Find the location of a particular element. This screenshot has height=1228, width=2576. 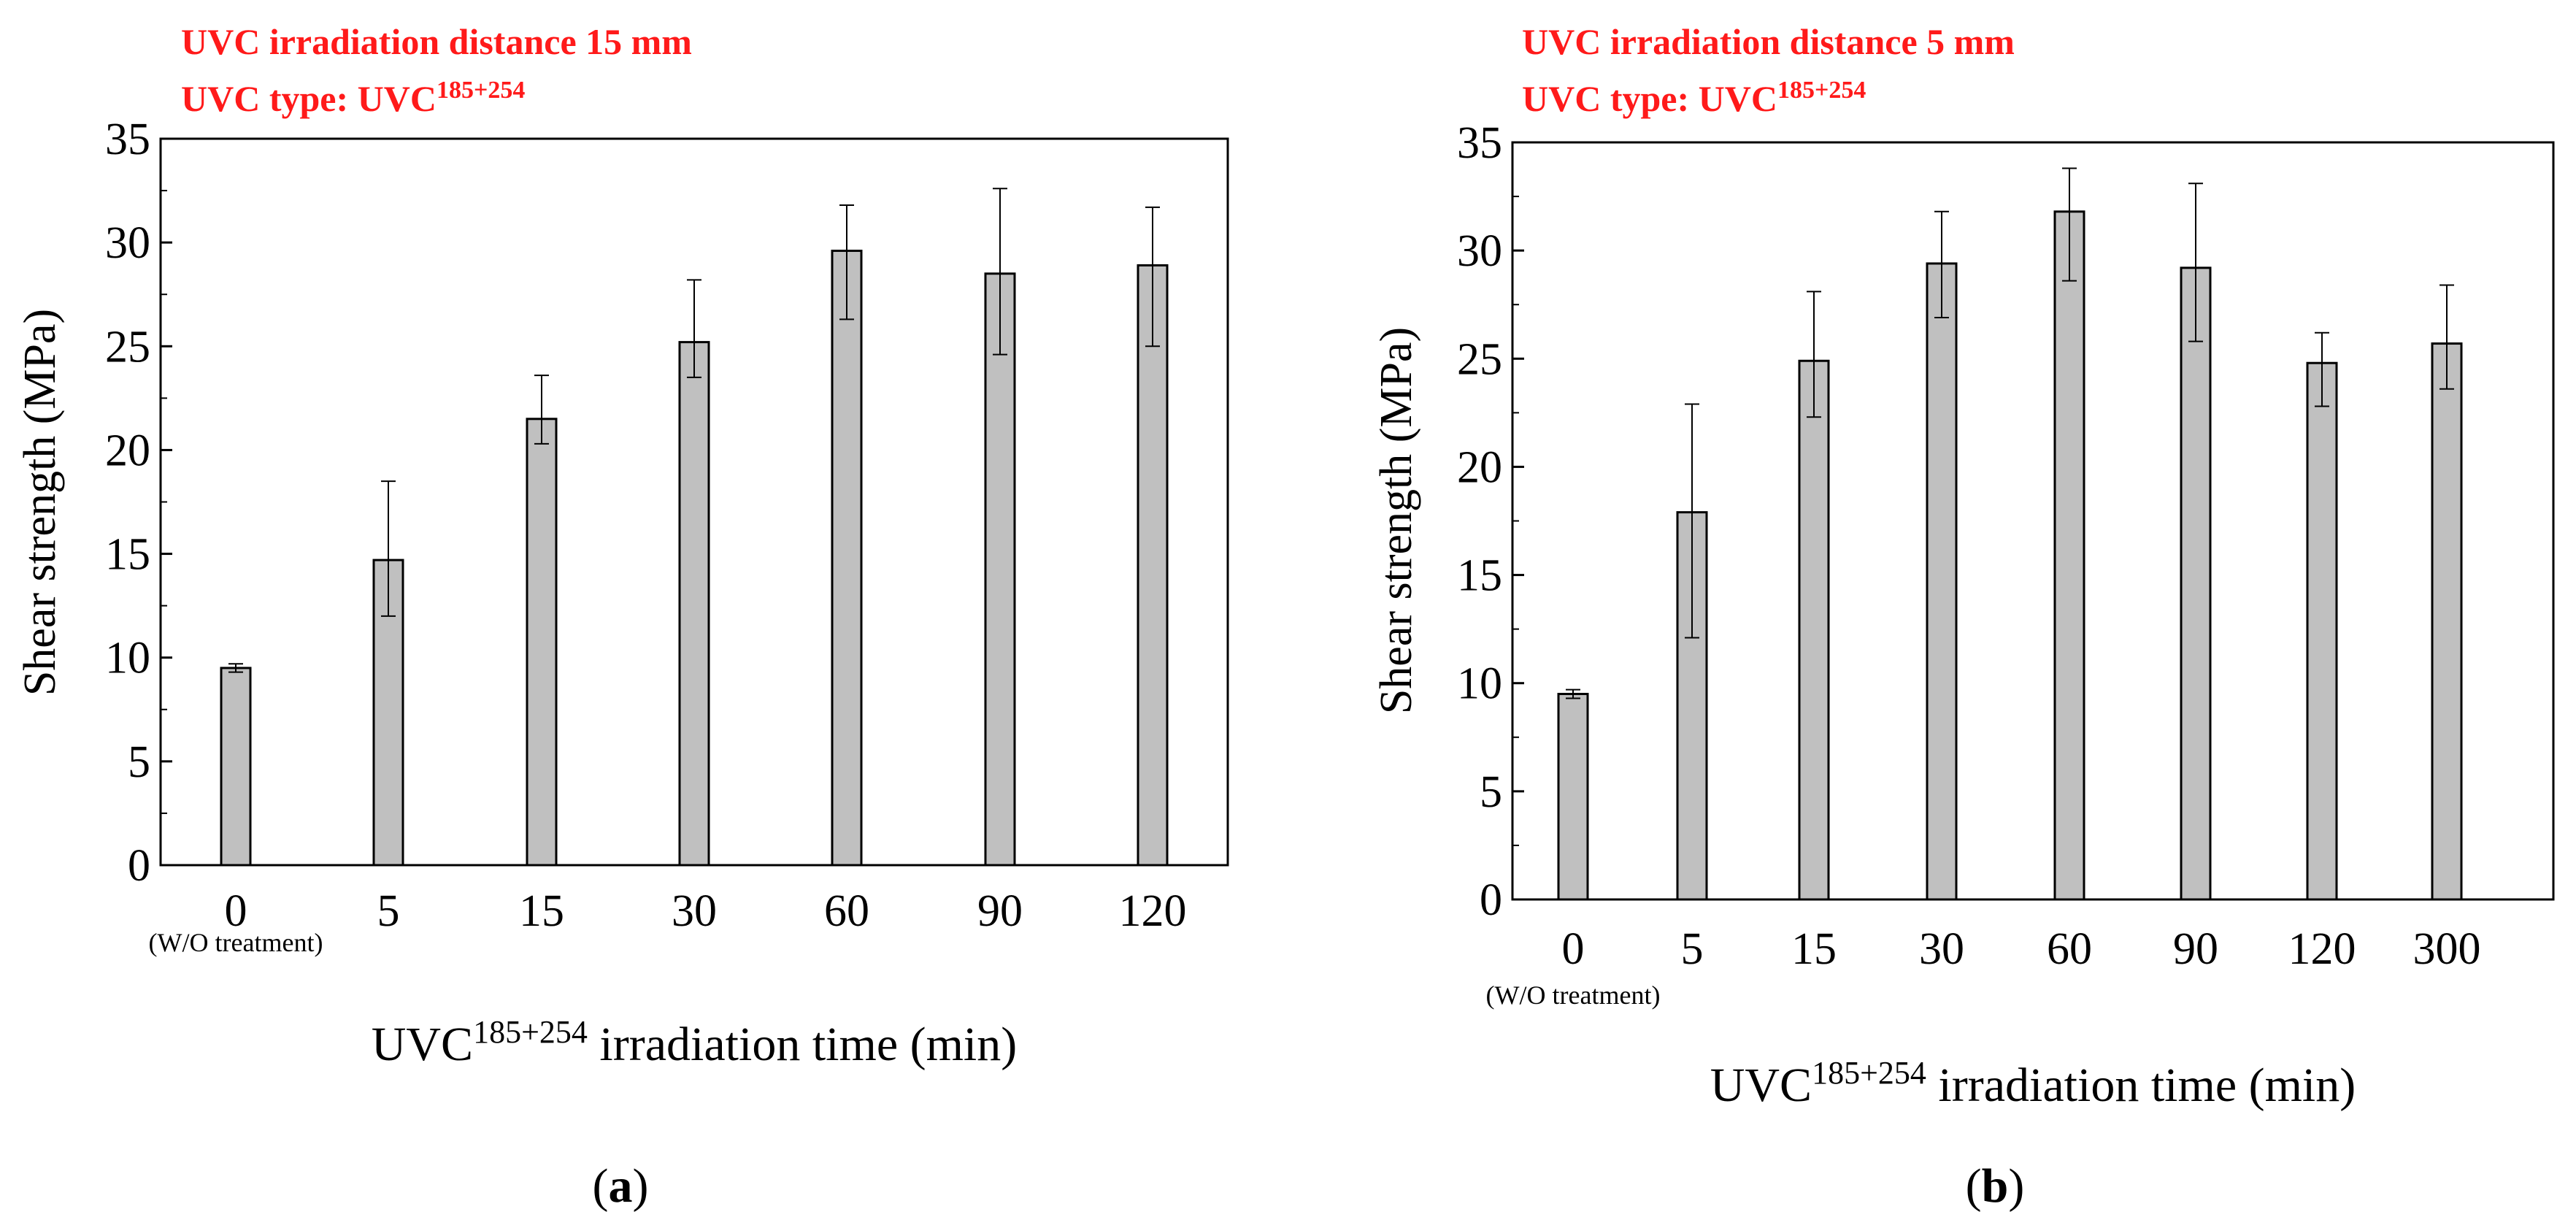

chart-a-title-line1: UVC irradiation distance 15 mm is located at coordinates (436, 41).